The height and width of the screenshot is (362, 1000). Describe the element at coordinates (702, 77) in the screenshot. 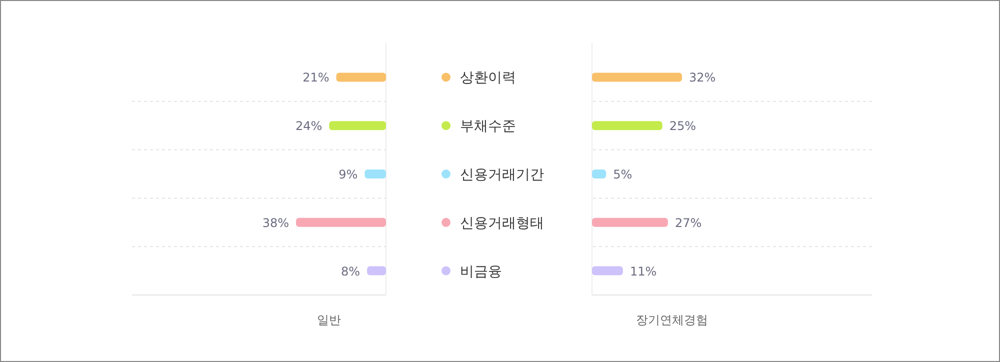

I see `data-label: 32%` at that location.